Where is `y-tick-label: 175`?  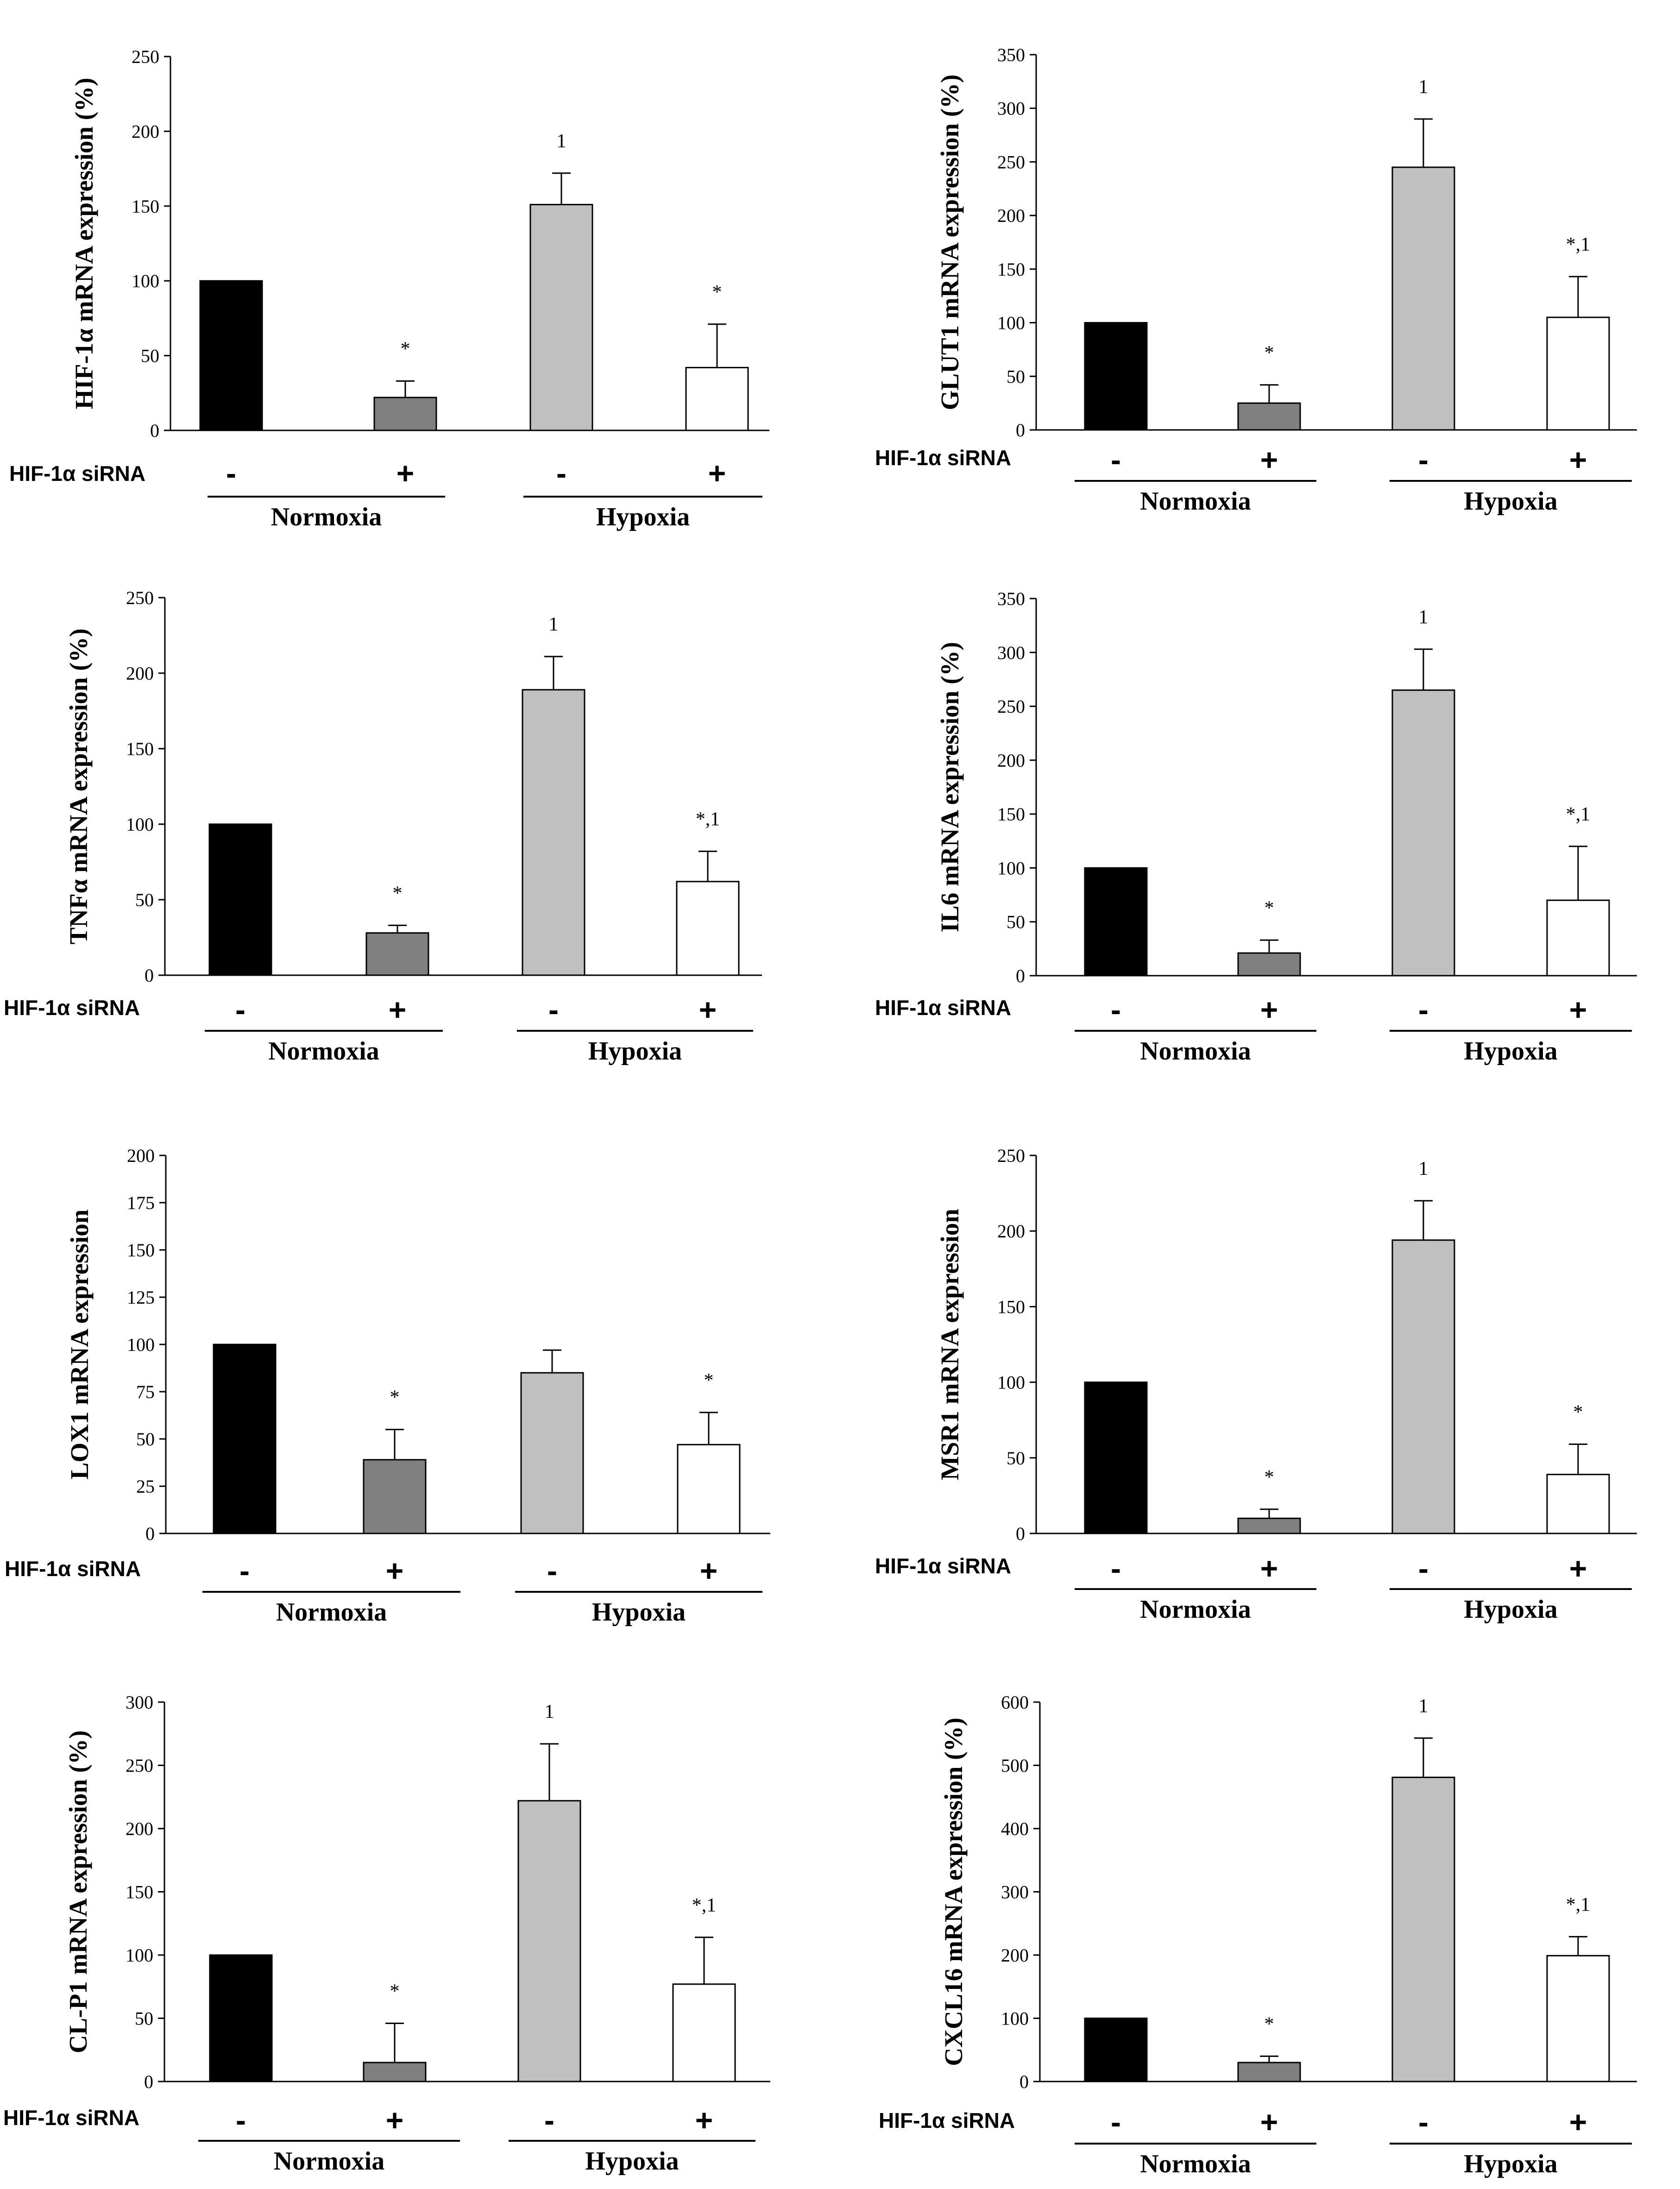
y-tick-label: 175 is located at coordinates (141, 1203).